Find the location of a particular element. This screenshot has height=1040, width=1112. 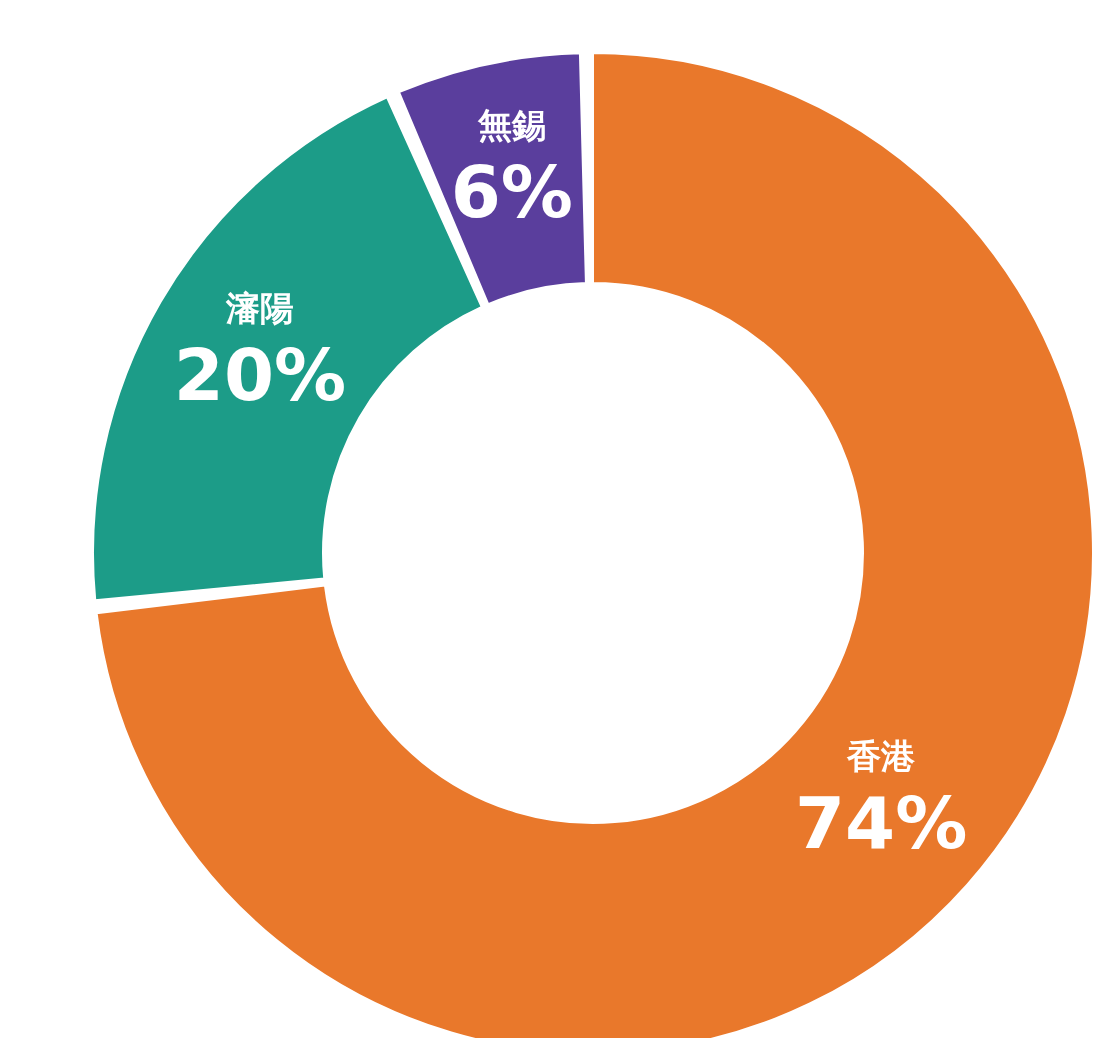

data-label: 74% is located at coordinates (881, 823).